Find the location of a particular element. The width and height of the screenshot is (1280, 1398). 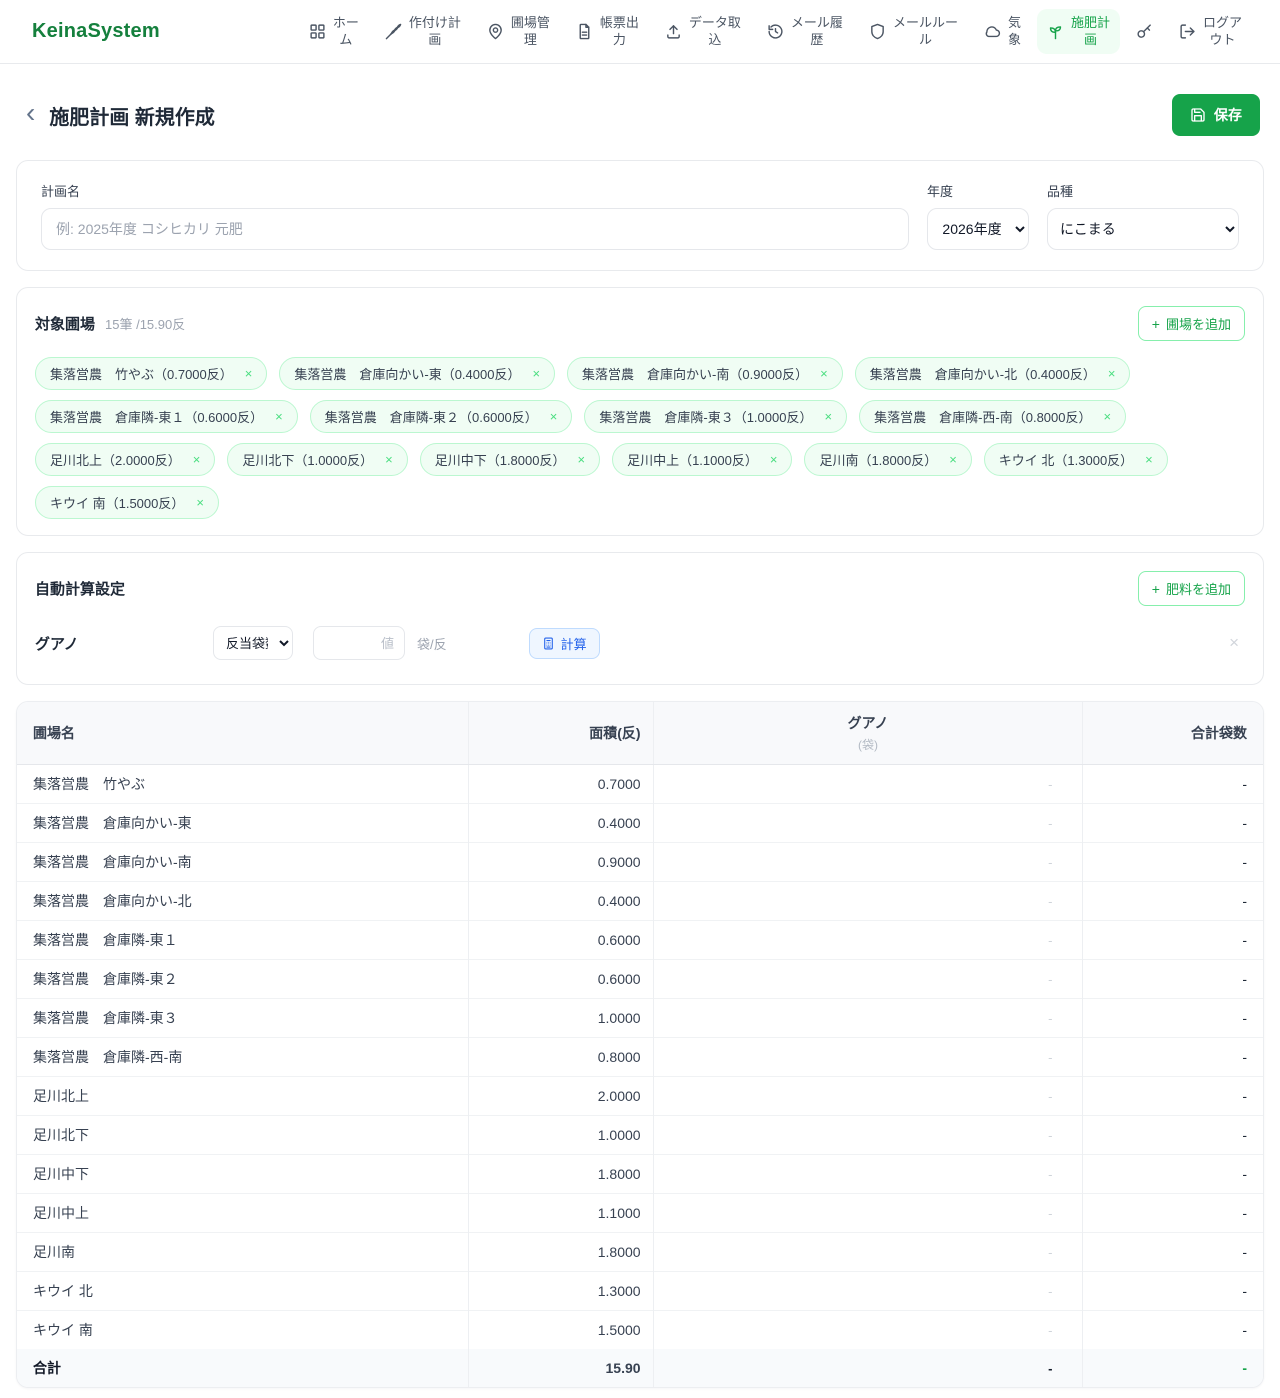

table-row: 集落営農 倉庫隣-東３ 1.0000 - - is located at coordinates (640, 1018).